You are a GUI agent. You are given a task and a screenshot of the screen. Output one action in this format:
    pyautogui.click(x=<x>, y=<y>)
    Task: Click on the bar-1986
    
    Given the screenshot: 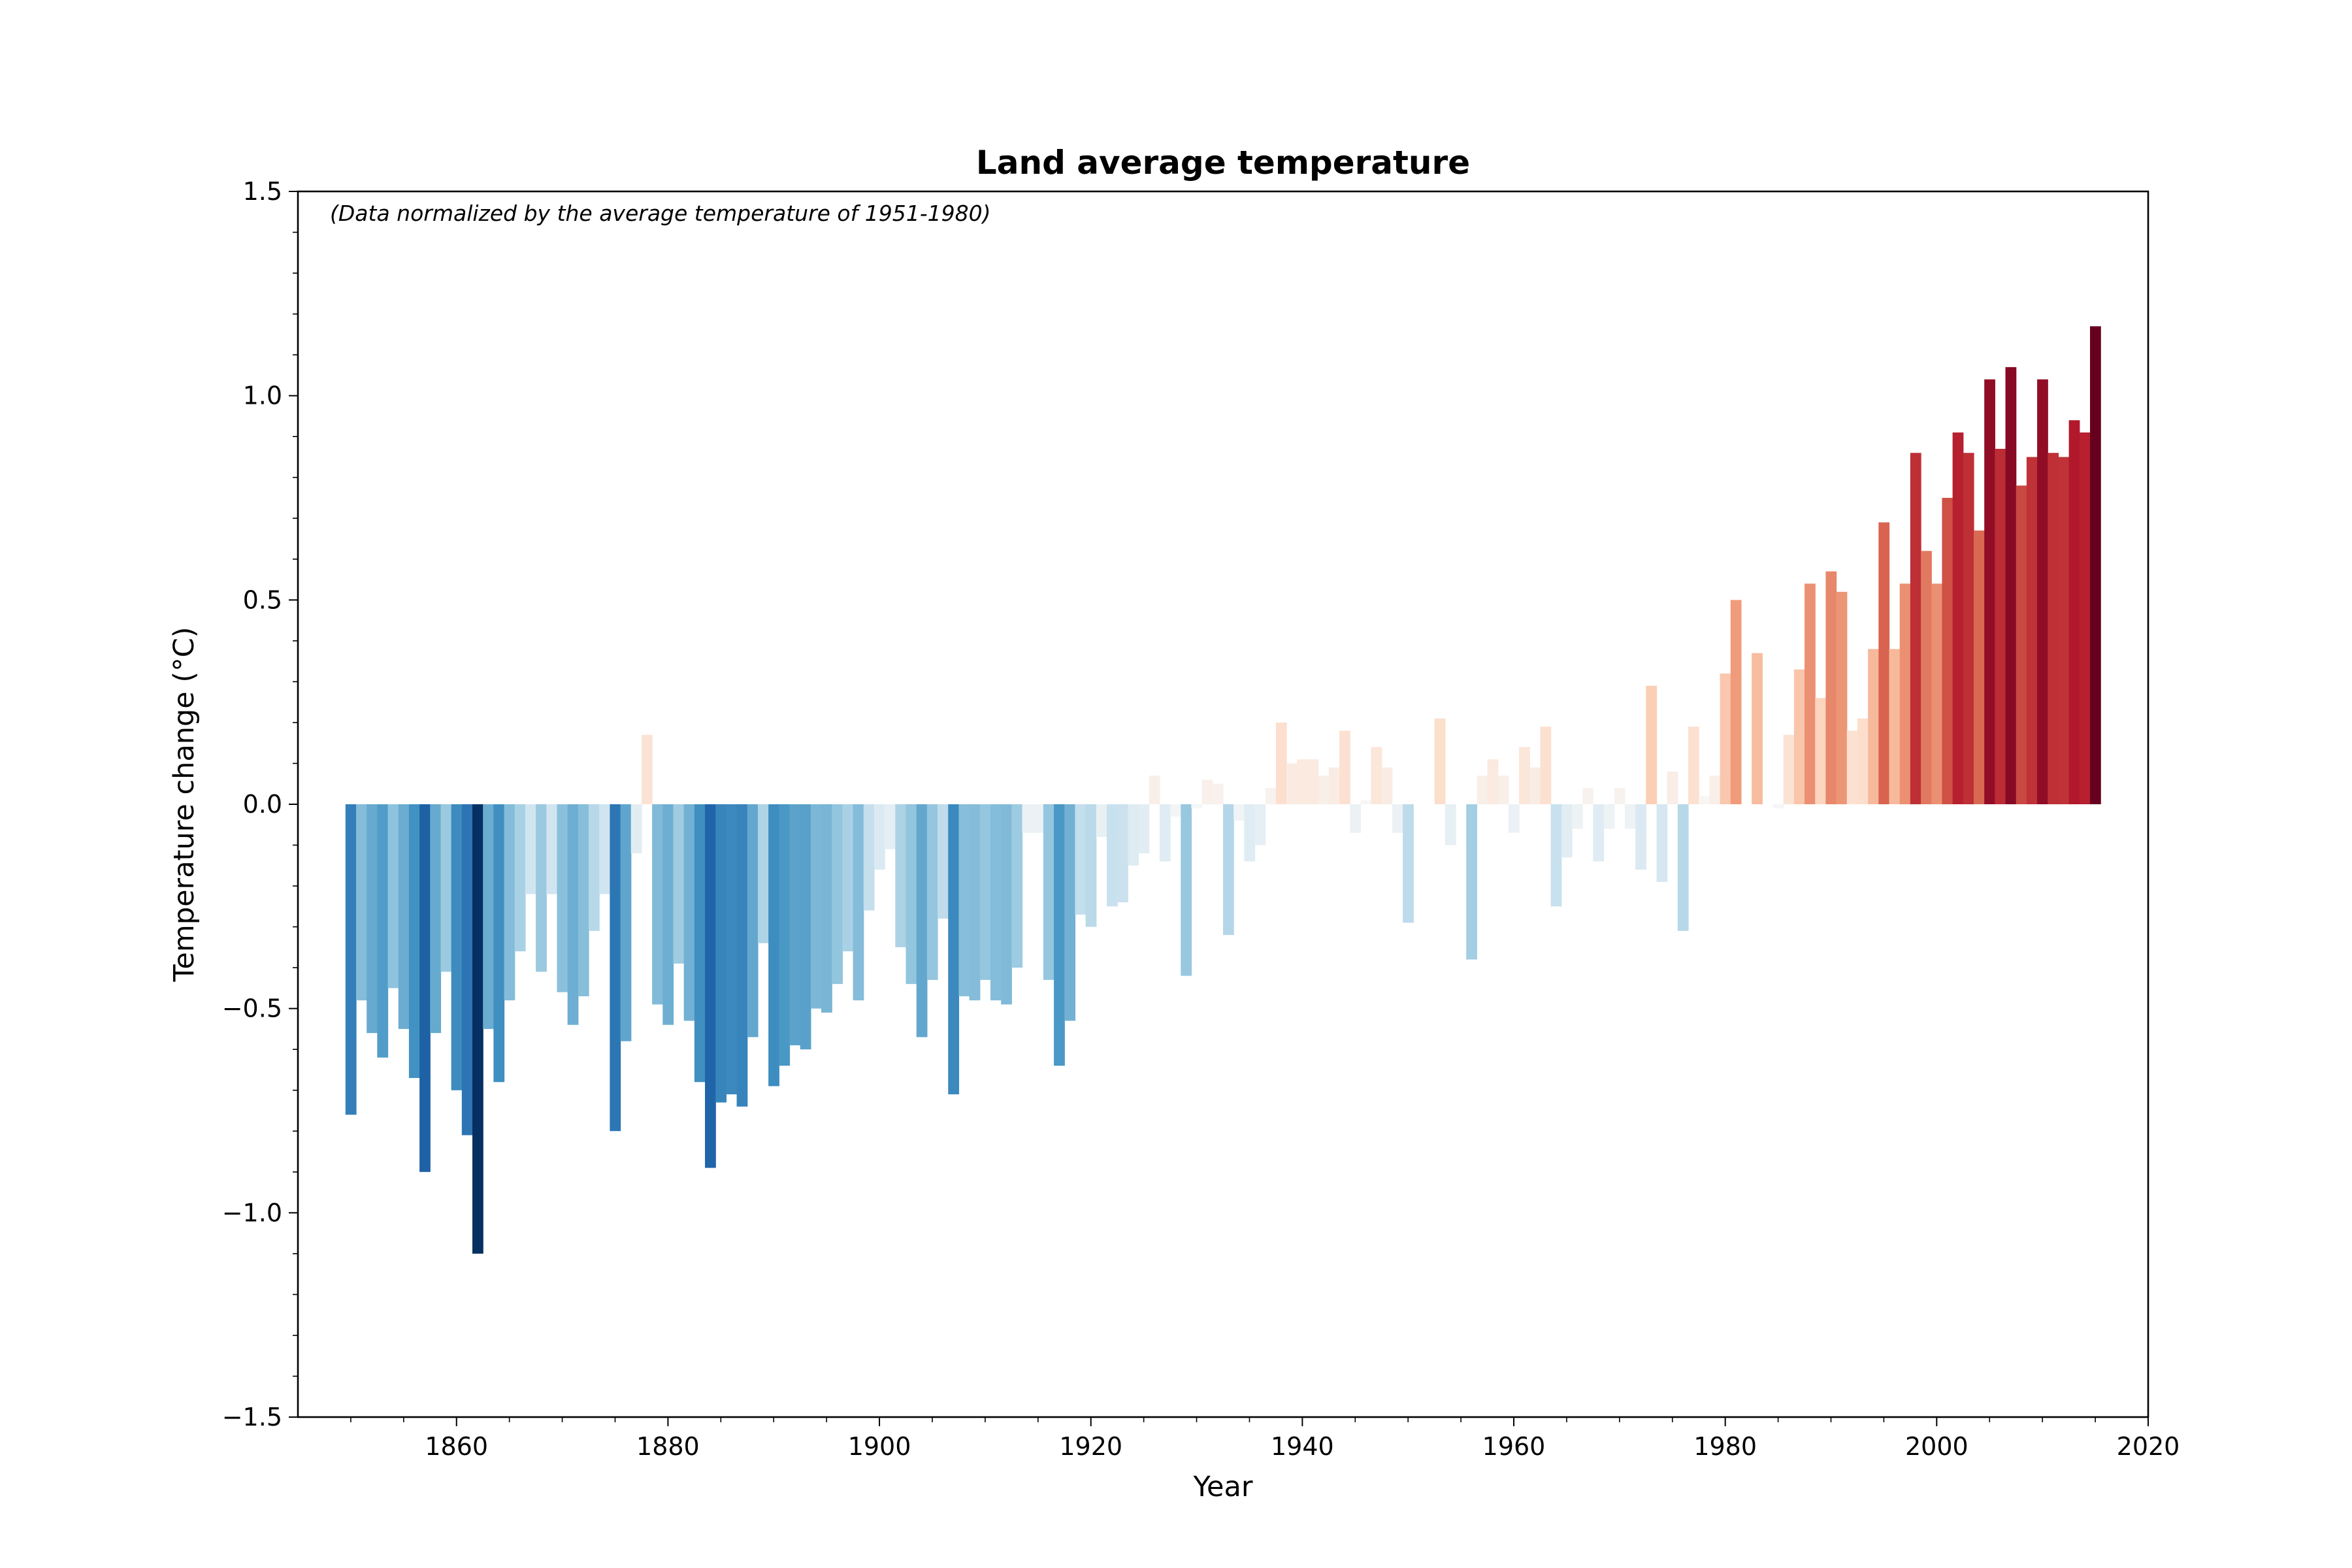 What is the action you would take?
    pyautogui.click(x=1789, y=769)
    